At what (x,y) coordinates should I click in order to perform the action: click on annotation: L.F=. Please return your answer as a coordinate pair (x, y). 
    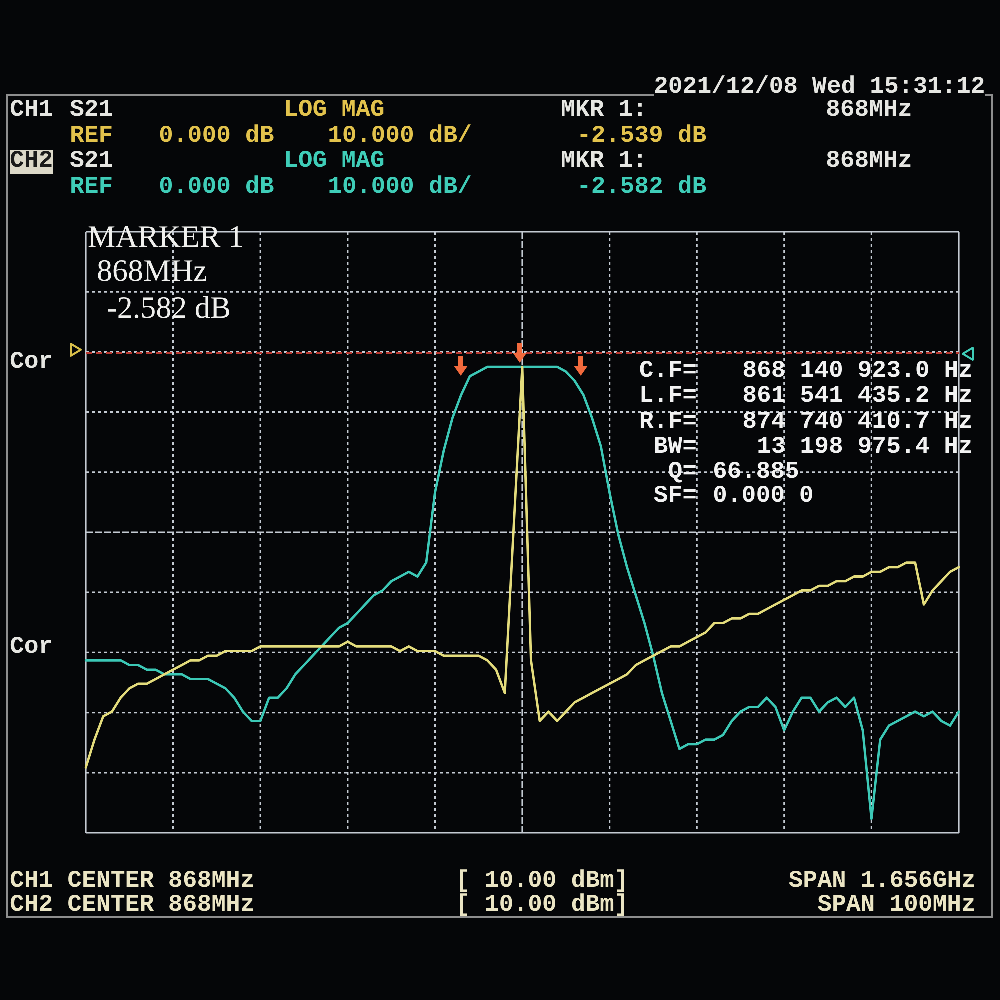
    Looking at the image, I should click on (668, 396).